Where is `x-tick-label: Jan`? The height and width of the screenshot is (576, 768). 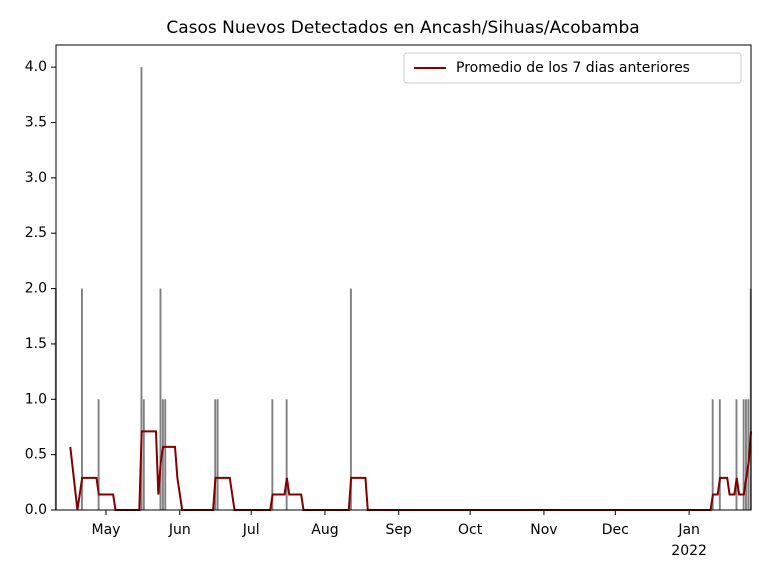 x-tick-label: Jan is located at coordinates (688, 530).